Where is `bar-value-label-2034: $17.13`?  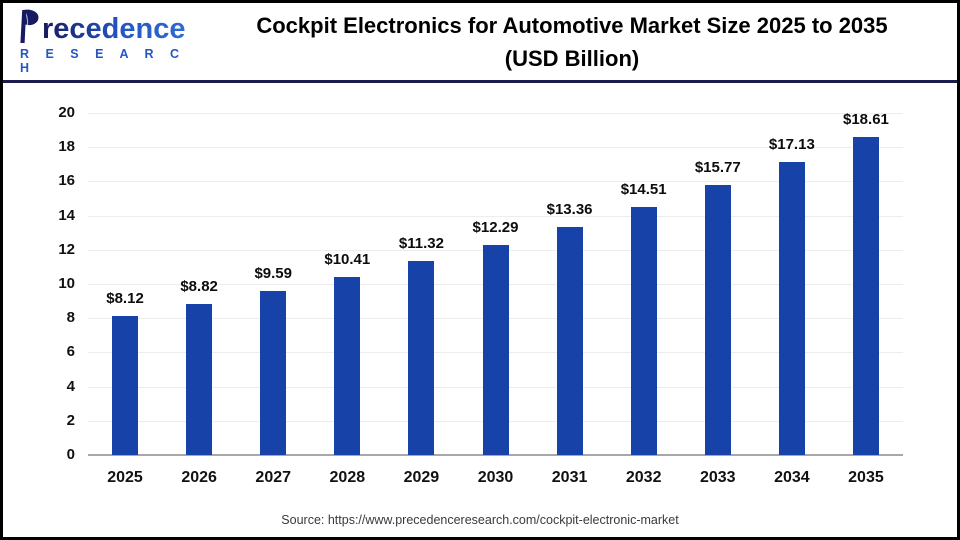 bar-value-label-2034: $17.13 is located at coordinates (791, 145).